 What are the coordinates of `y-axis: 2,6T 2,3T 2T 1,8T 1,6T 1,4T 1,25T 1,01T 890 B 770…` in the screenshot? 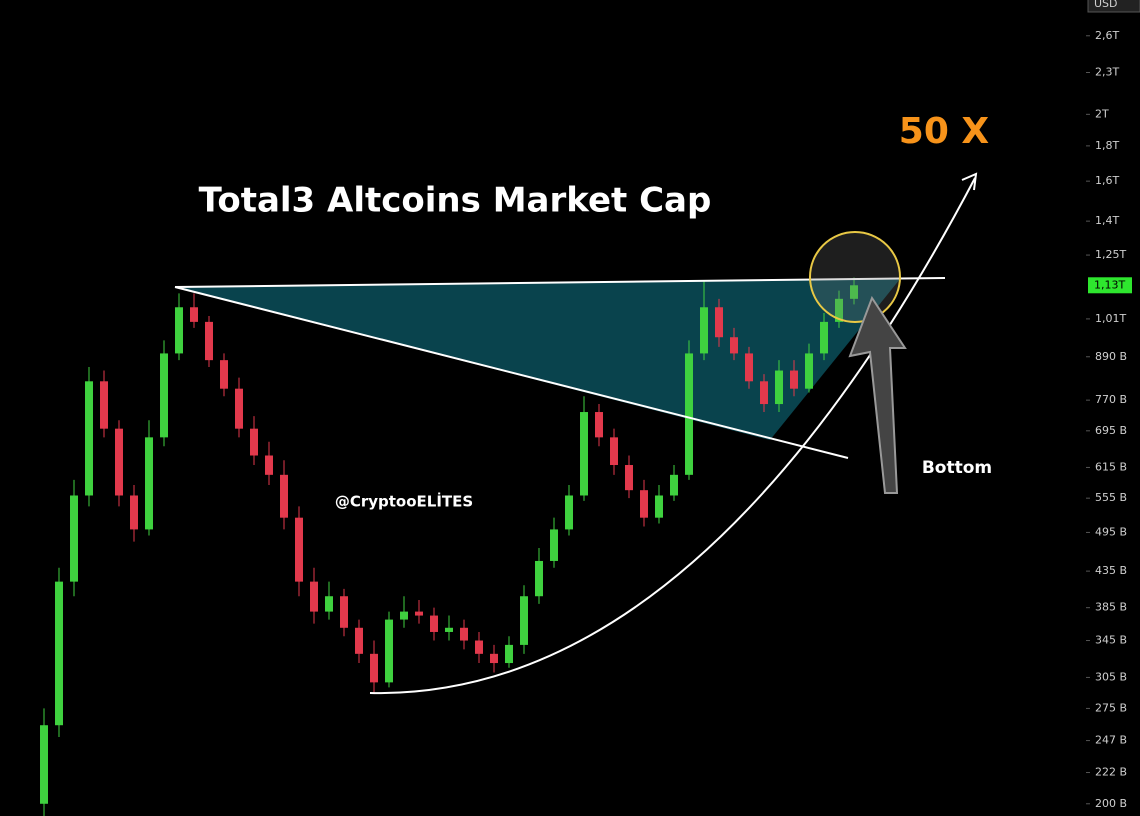 It's located at (1109, 419).